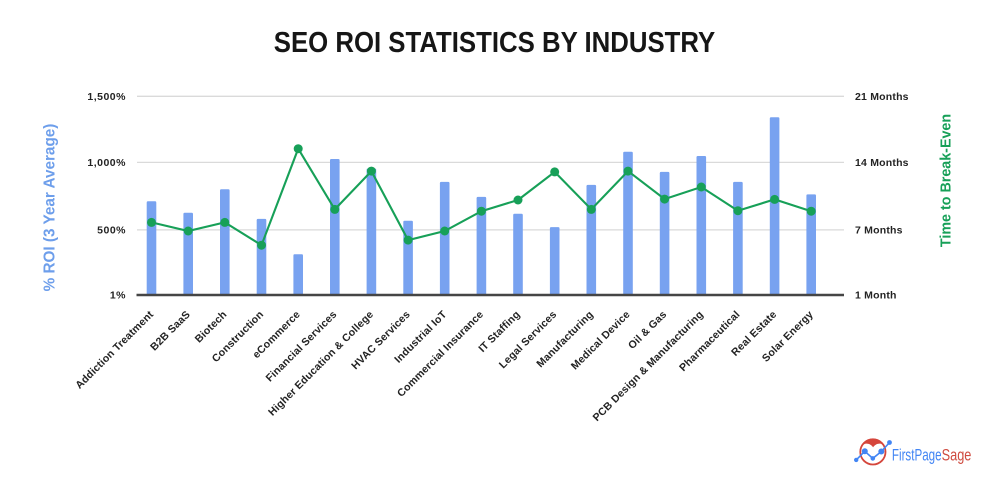 The image size is (990, 487). I want to click on svg-text: SEO ROI STATISTICS BY INDUSTRY, so click(495, 43).